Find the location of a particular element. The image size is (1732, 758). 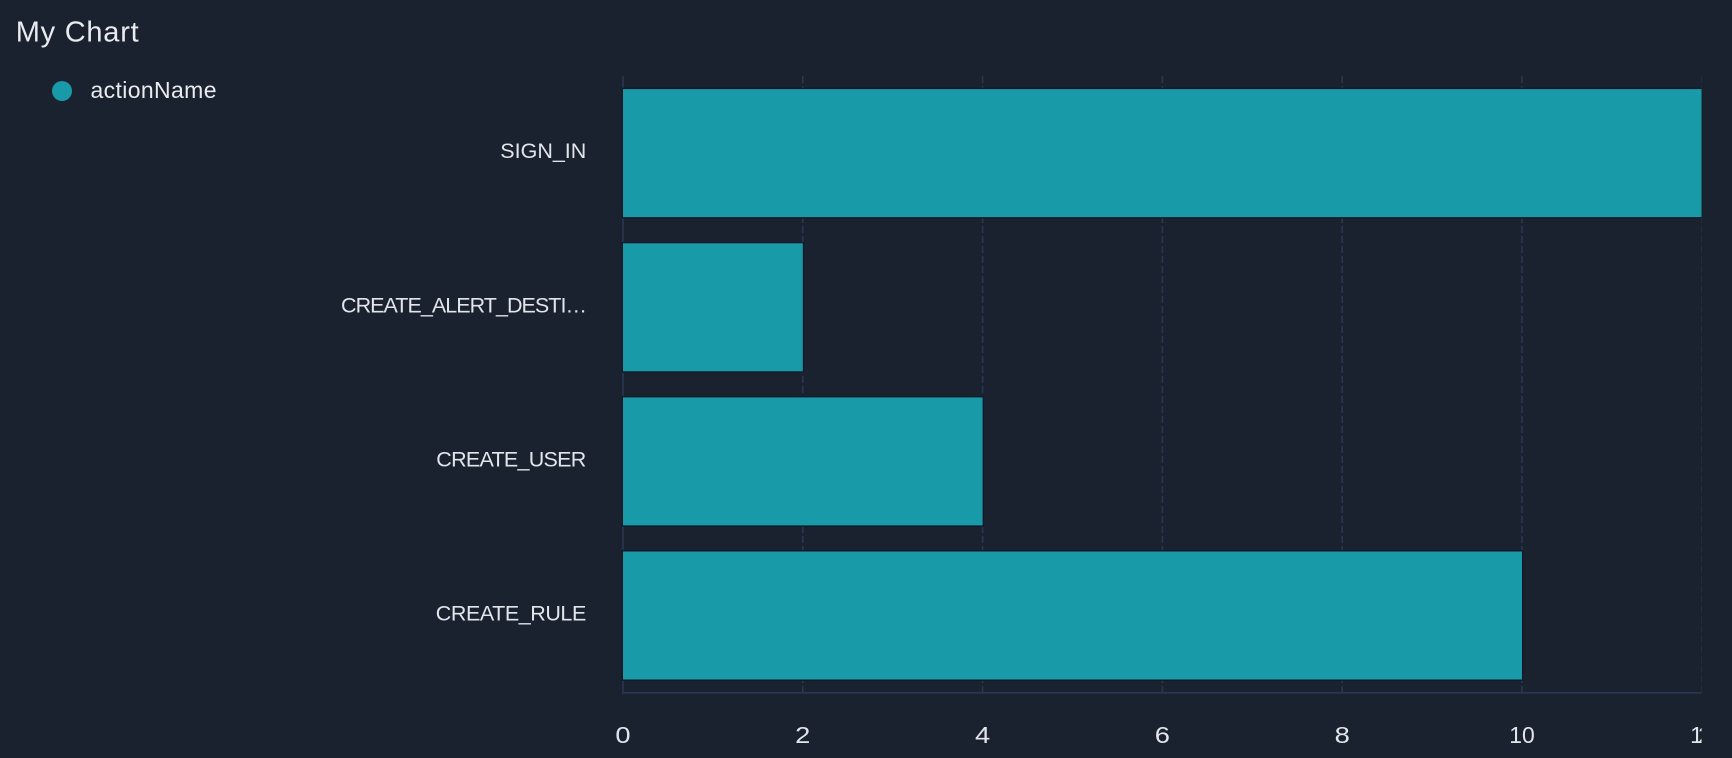

svg-text: SIGN_IN is located at coordinates (543, 151).